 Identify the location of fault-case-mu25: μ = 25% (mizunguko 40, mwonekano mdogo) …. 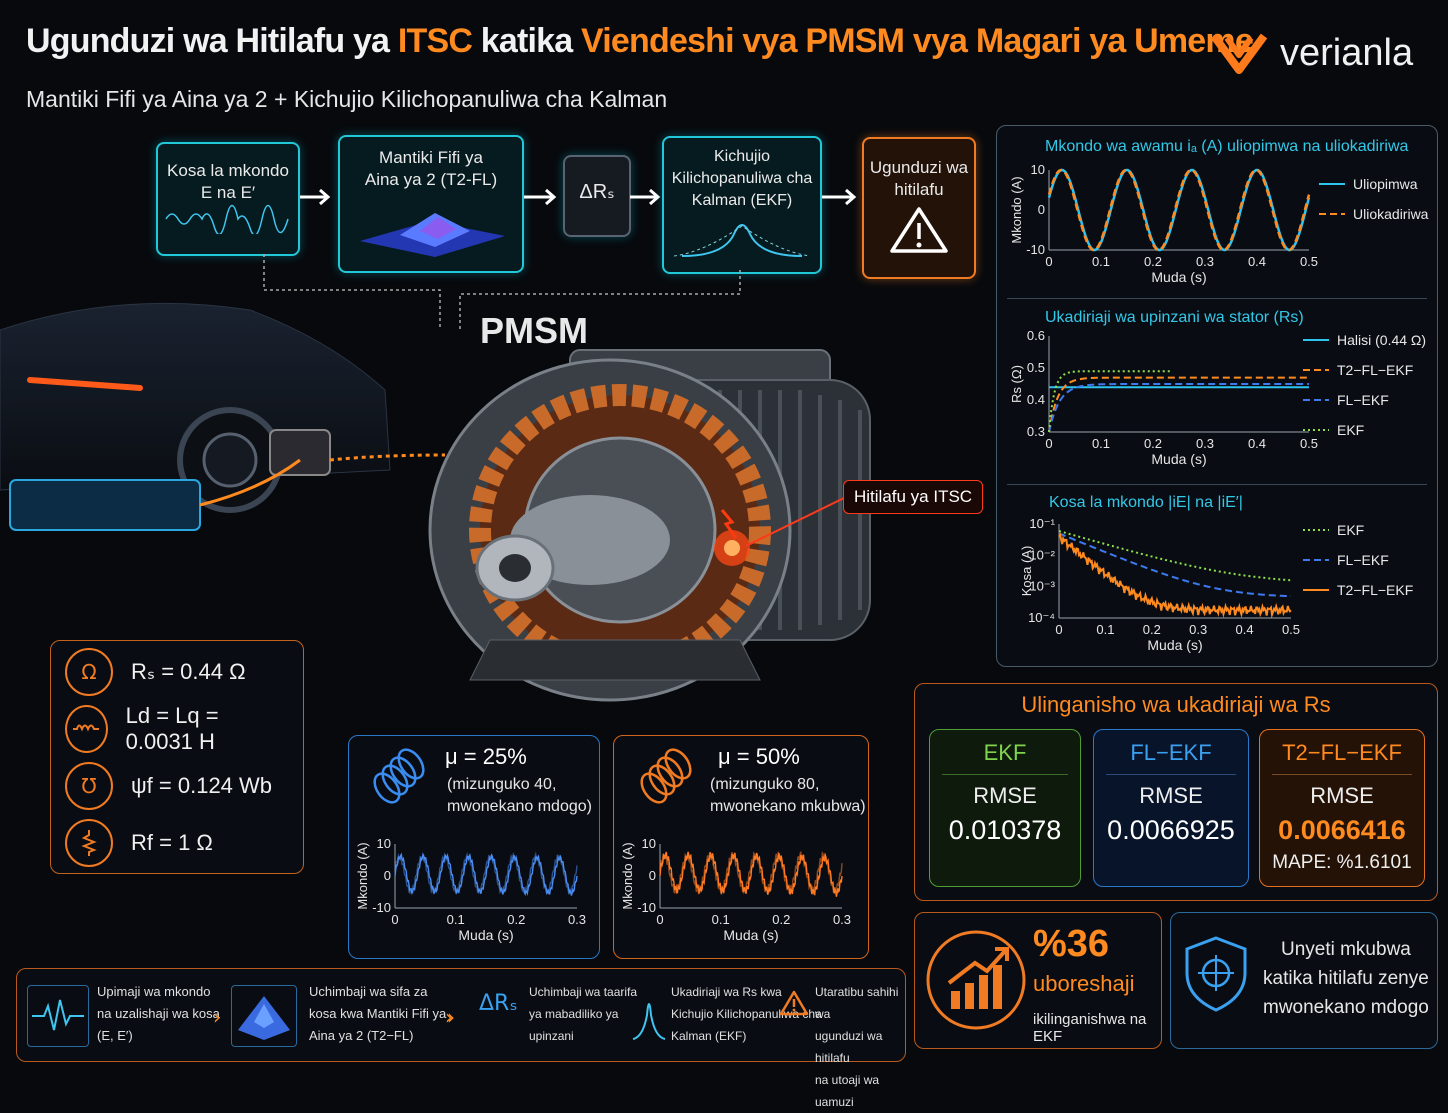
(474, 847).